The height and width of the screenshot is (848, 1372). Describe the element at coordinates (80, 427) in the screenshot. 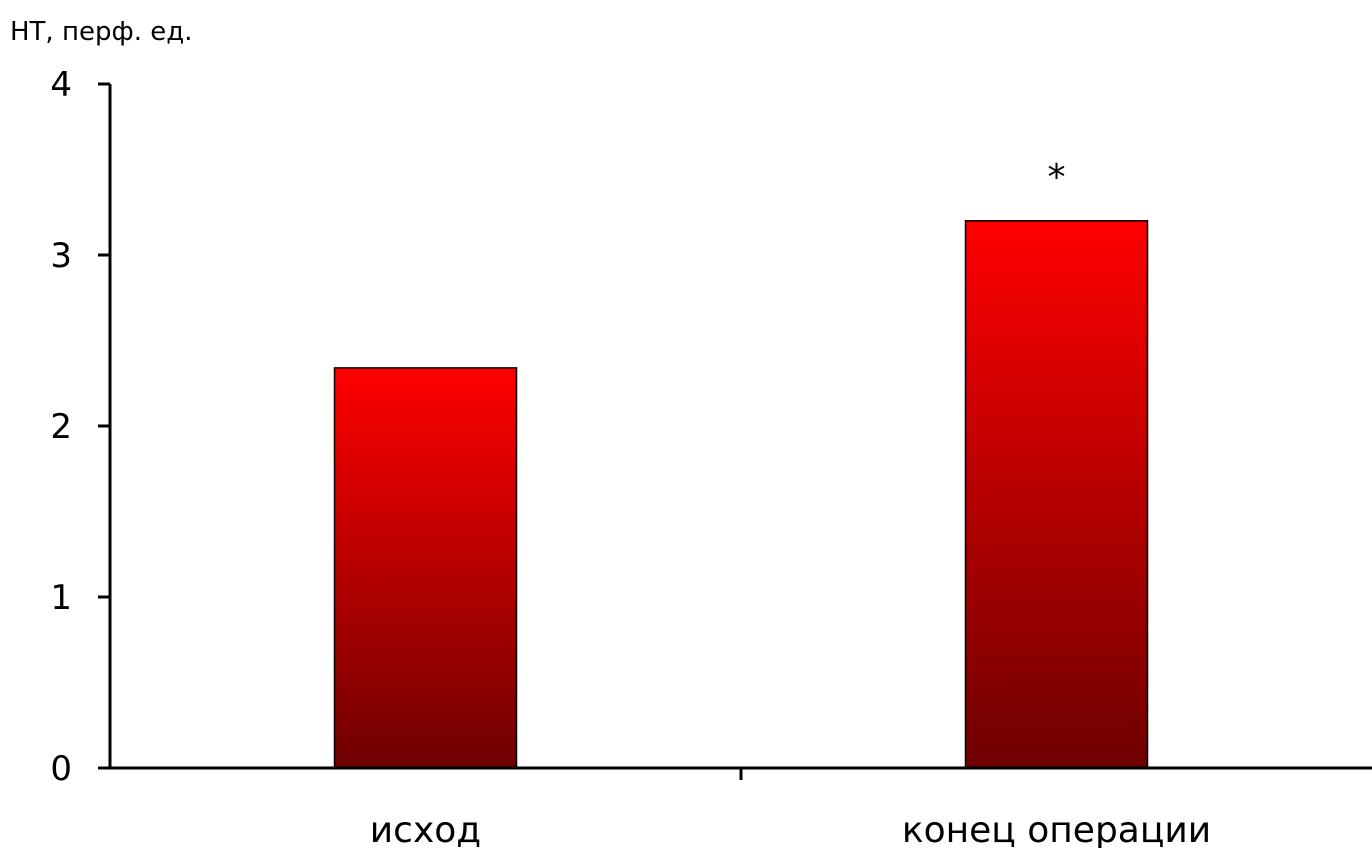

I see `y-ticks-group: 0 1 2 3 4` at that location.